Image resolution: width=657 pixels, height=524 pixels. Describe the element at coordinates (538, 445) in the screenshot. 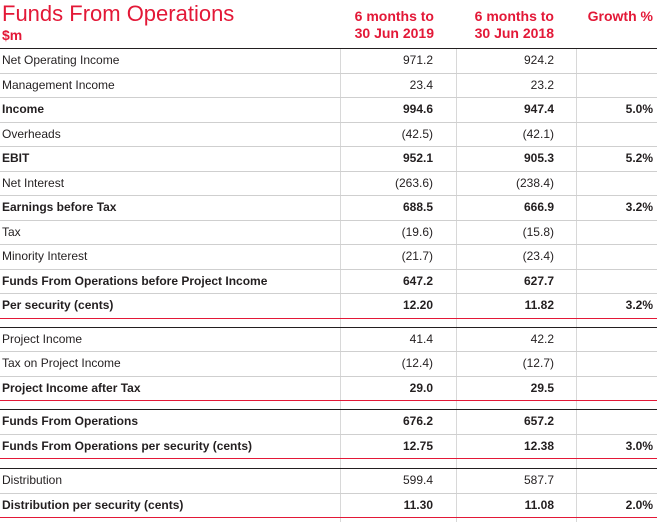

I see `value-2018: 12.38` at that location.